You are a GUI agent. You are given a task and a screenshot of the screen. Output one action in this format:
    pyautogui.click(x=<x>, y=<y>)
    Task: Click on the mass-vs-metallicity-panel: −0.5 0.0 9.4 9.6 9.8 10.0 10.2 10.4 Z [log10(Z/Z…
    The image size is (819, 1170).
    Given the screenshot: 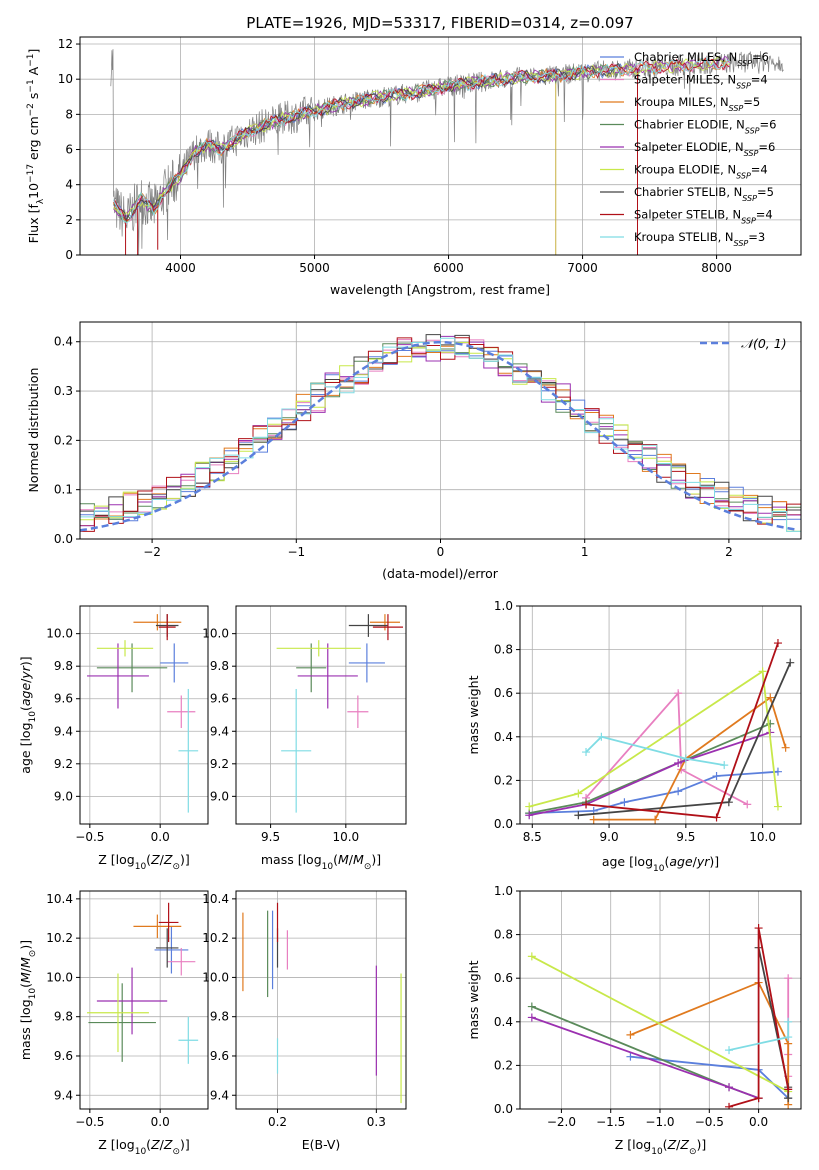 What is the action you would take?
    pyautogui.click(x=113, y=1023)
    